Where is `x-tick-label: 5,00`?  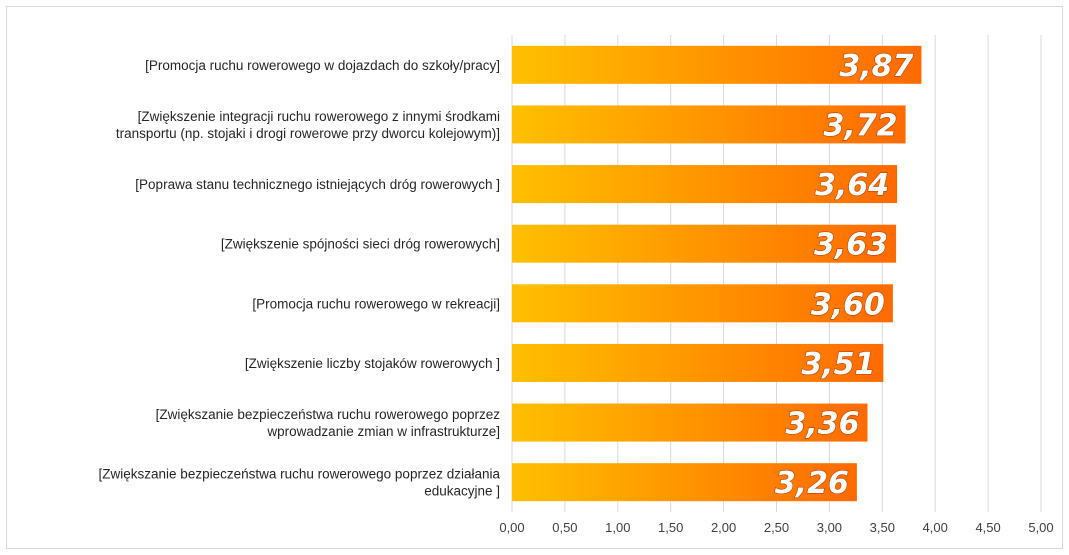
x-tick-label: 5,00 is located at coordinates (1040, 527).